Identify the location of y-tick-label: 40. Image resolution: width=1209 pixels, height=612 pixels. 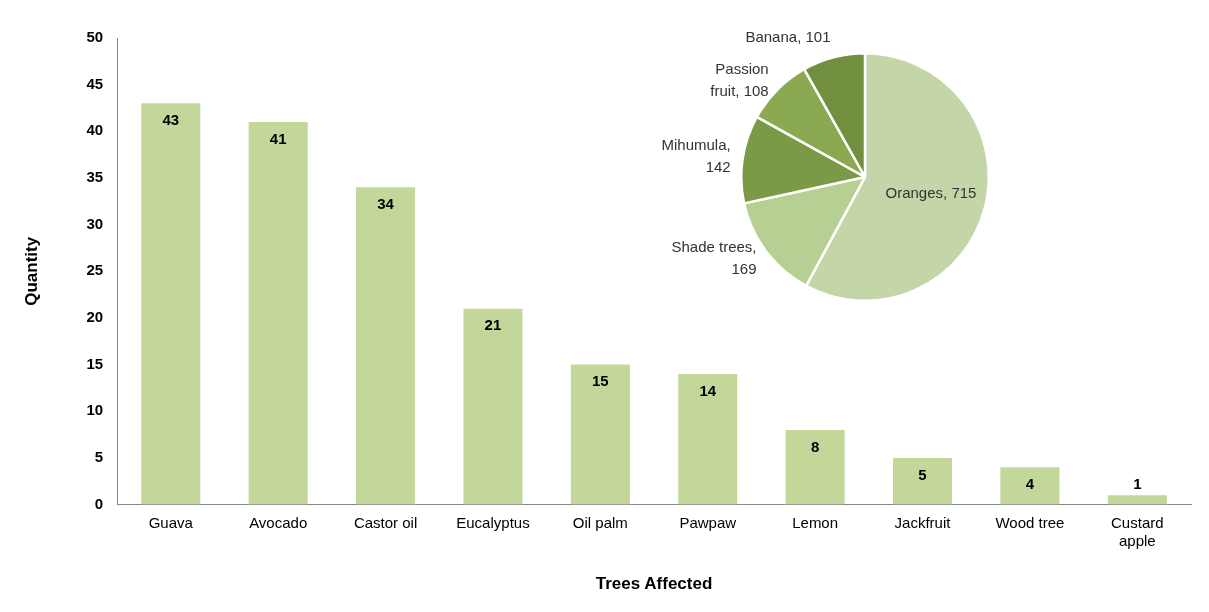
(95, 130).